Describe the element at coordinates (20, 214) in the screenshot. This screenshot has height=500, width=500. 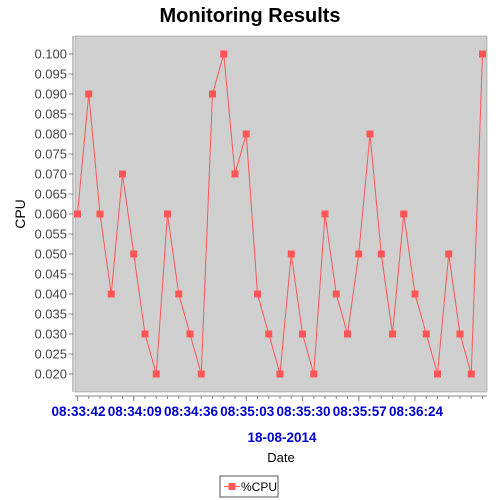
I see `y-axis-label: CPU` at that location.